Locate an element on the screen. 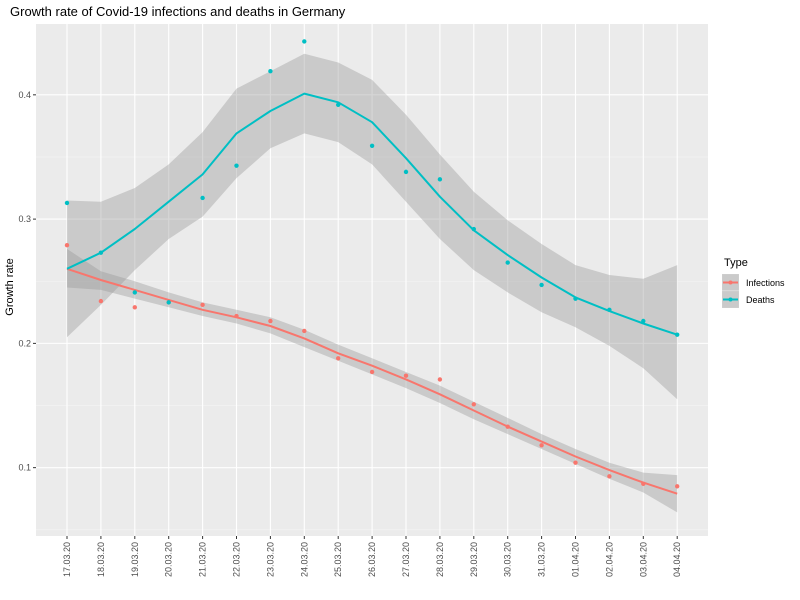 The width and height of the screenshot is (800, 600). y-axis-title: Growth rate is located at coordinates (10, 286).